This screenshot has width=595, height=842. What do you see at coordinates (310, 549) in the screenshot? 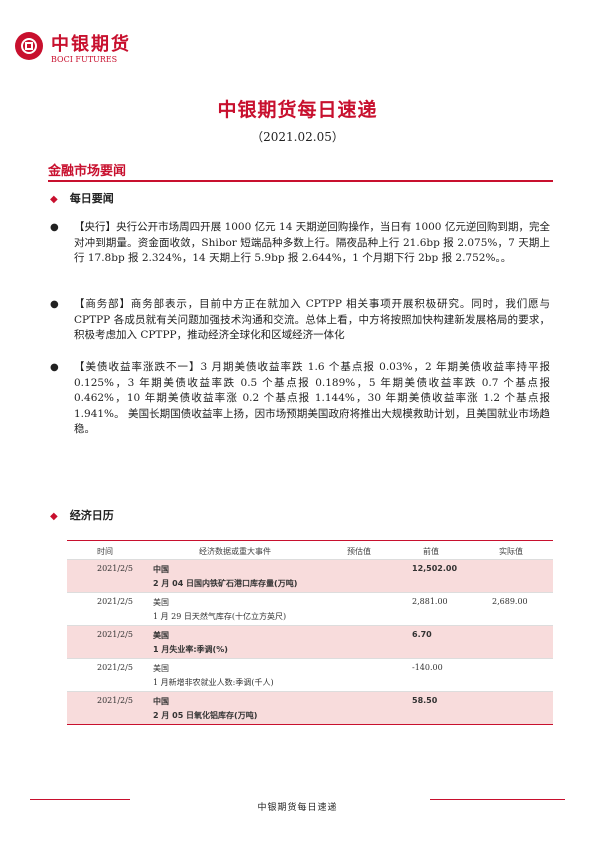
I see `table-header: 时间 经济数据或重大事件 预估值 前值 实际值` at bounding box center [310, 549].